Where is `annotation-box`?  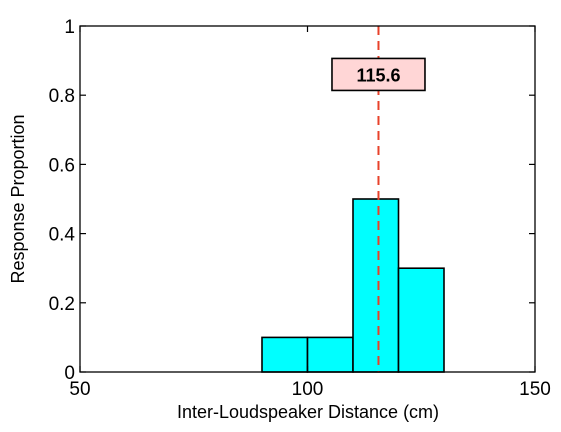 annotation-box is located at coordinates (378, 74).